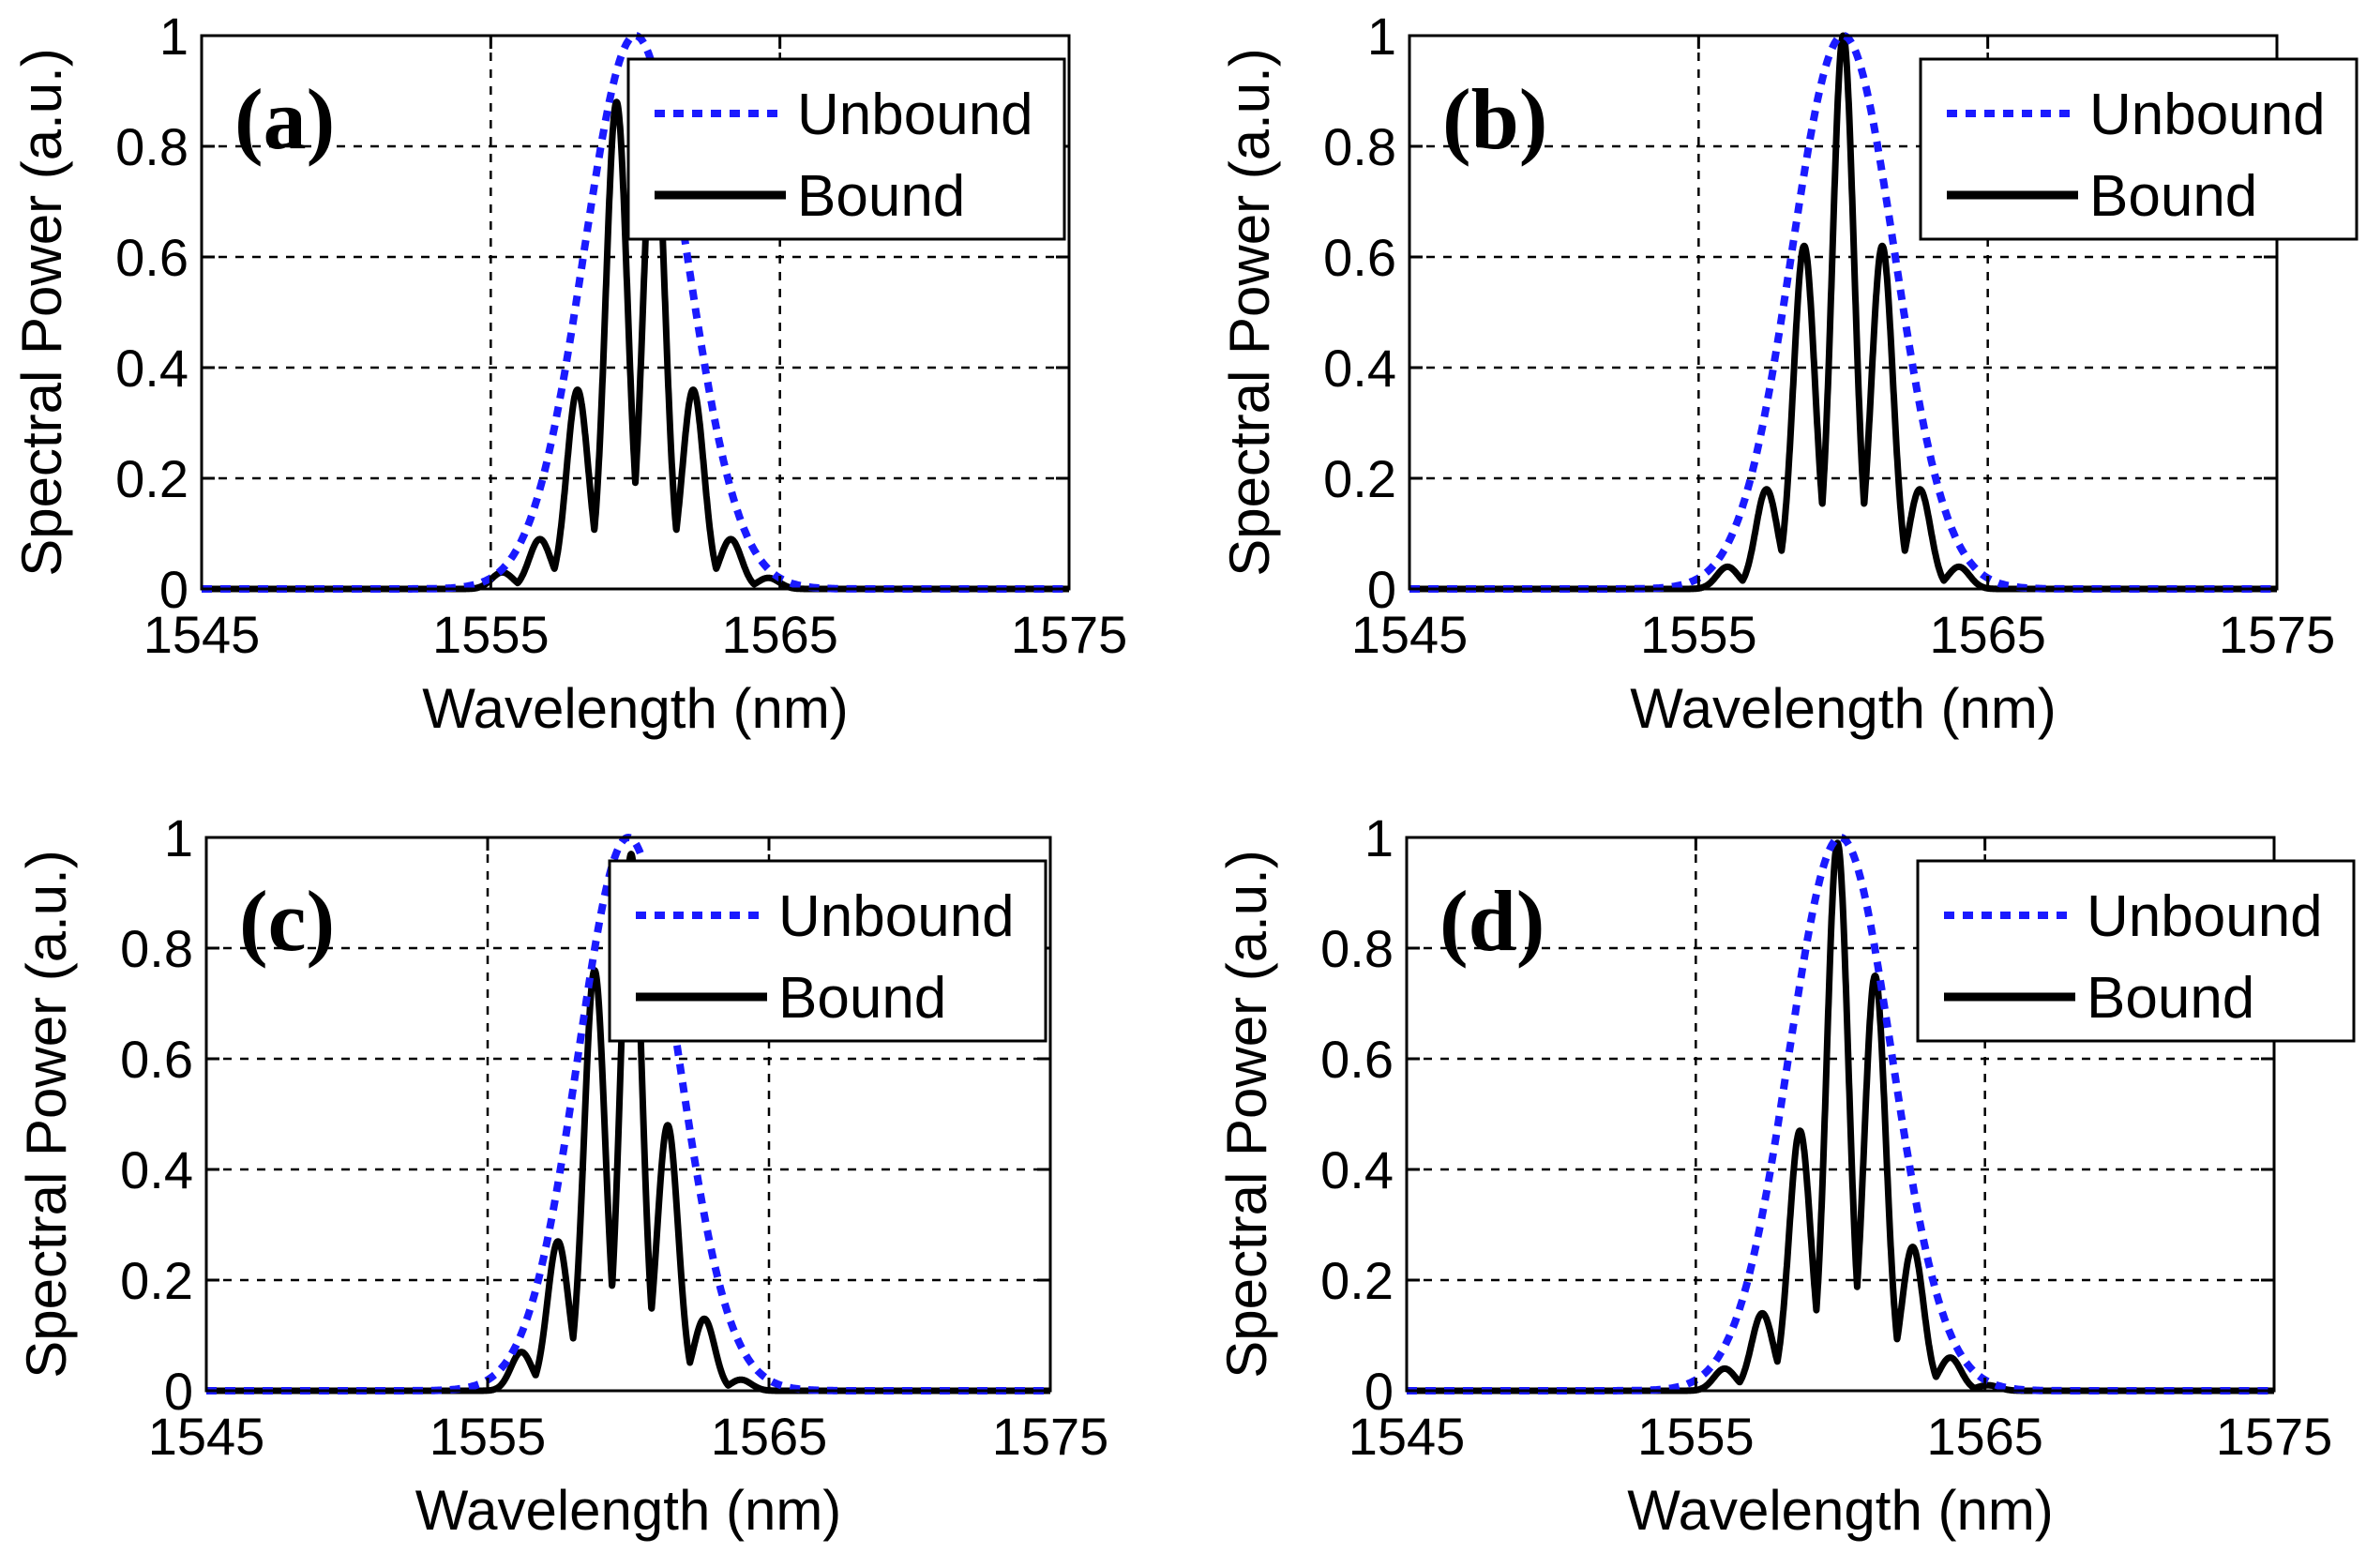 Image resolution: width=2366 pixels, height=1568 pixels. Describe the element at coordinates (1492, 921) in the screenshot. I see `panel-label: (d)` at that location.